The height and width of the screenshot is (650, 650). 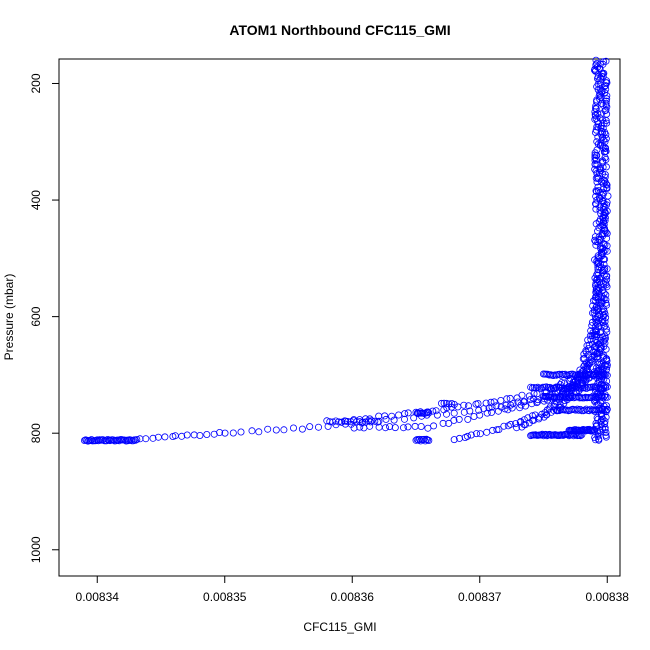 What do you see at coordinates (608, 597) in the screenshot?
I see `x-tick-label: 0.00838` at bounding box center [608, 597].